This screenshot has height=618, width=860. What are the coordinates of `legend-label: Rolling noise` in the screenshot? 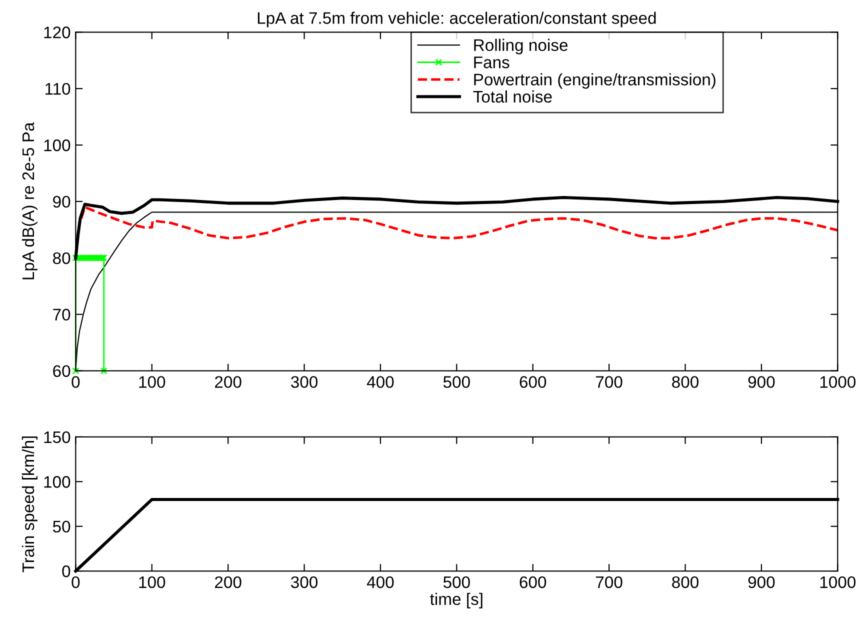 It's located at (521, 46).